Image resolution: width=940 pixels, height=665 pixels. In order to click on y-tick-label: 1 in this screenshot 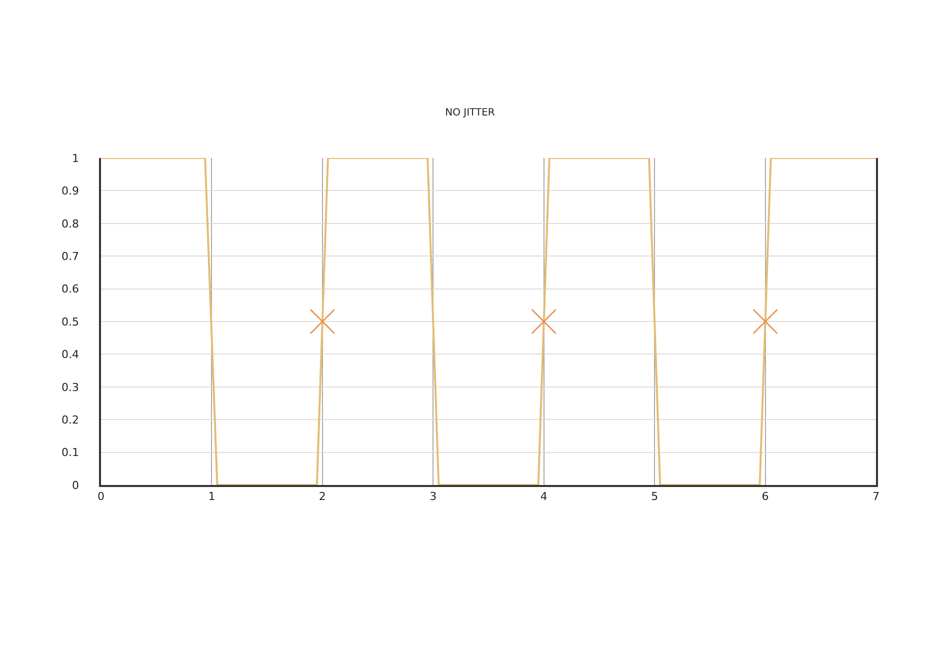, I will do `click(76, 158)`.